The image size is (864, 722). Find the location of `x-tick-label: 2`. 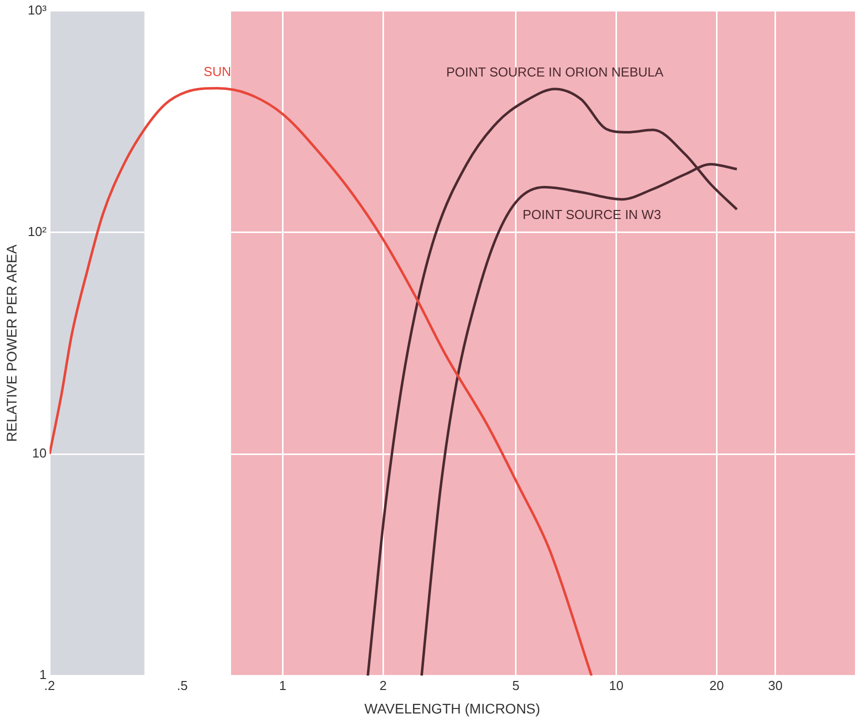

x-tick-label: 2 is located at coordinates (383, 685).